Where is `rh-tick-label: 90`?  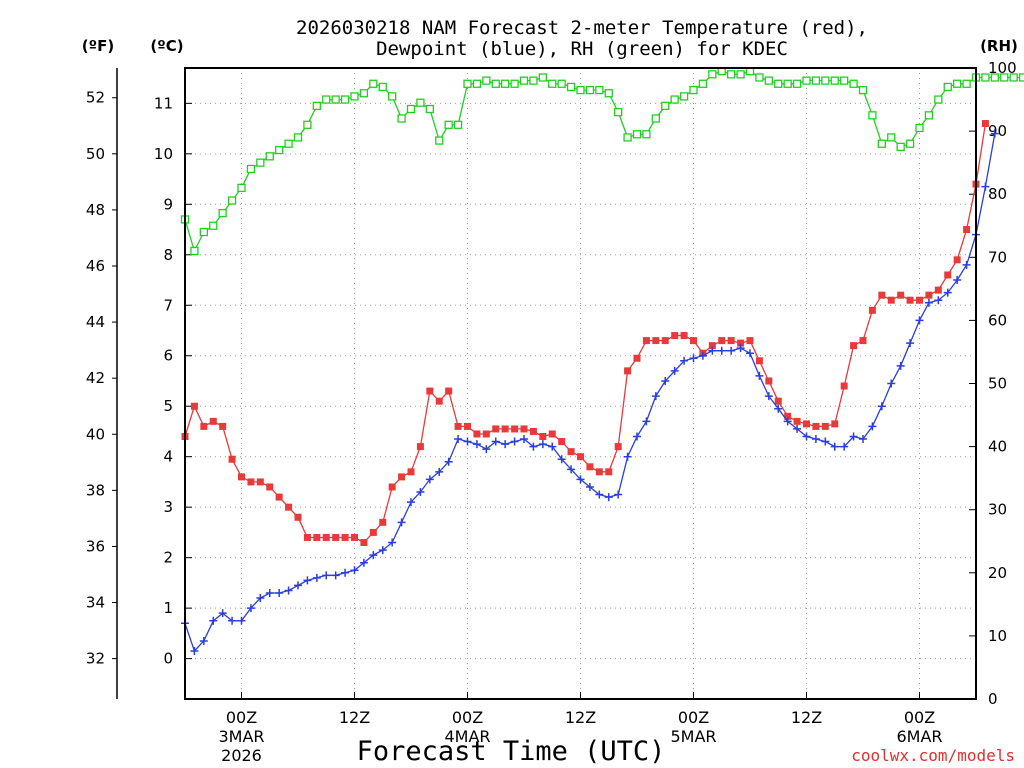 rh-tick-label: 90 is located at coordinates (997, 131).